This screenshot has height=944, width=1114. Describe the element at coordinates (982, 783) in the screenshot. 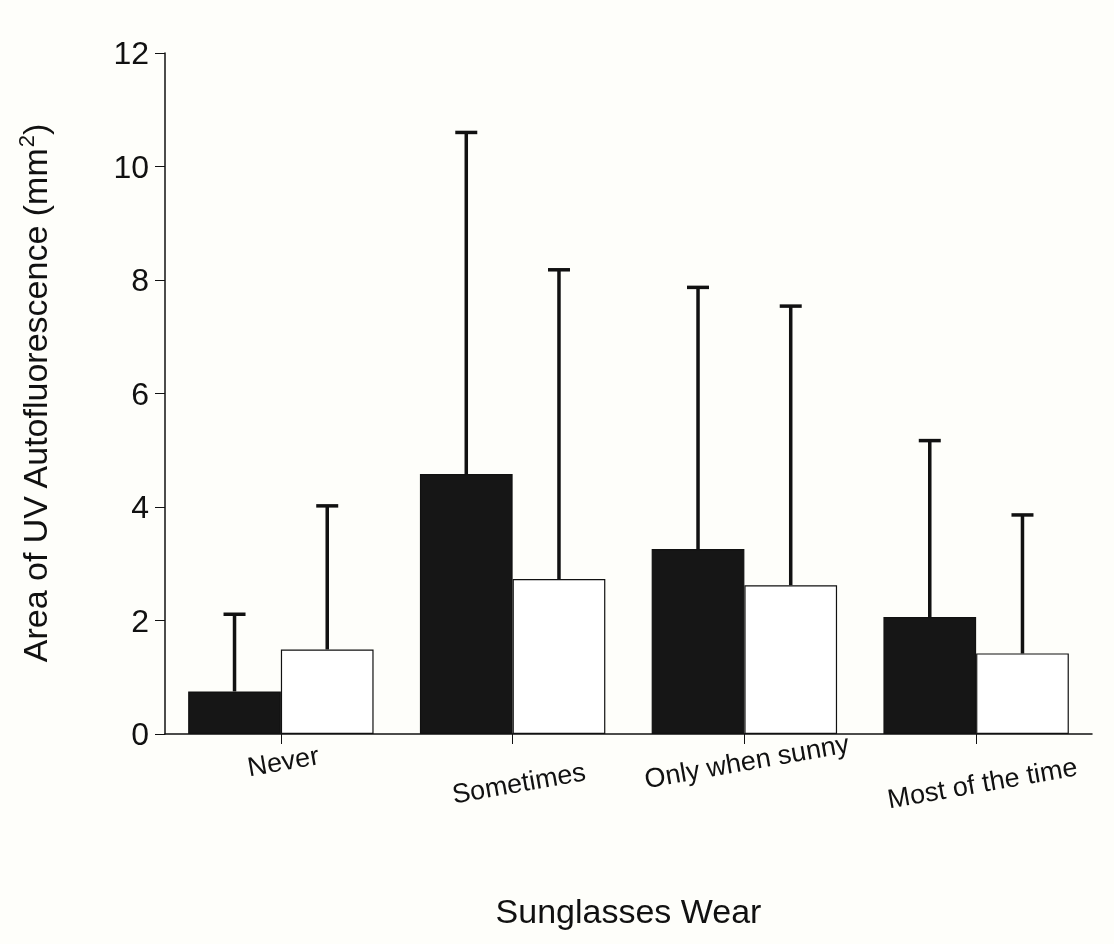

I see `x-tick-label: Most of the time` at that location.